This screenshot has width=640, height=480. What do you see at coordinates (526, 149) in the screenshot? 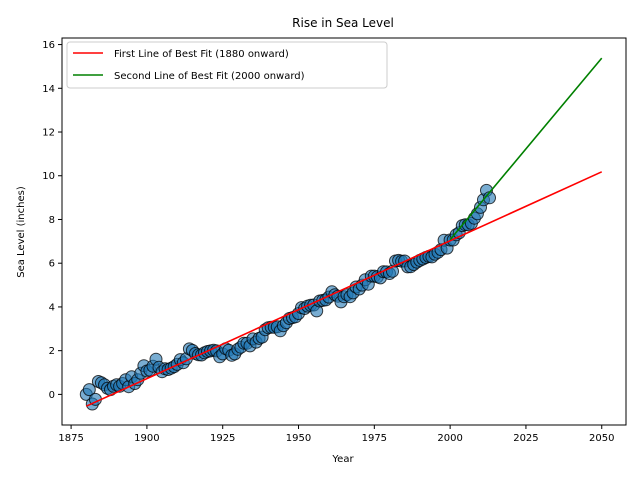
I see `best-fit-line` at bounding box center [526, 149].